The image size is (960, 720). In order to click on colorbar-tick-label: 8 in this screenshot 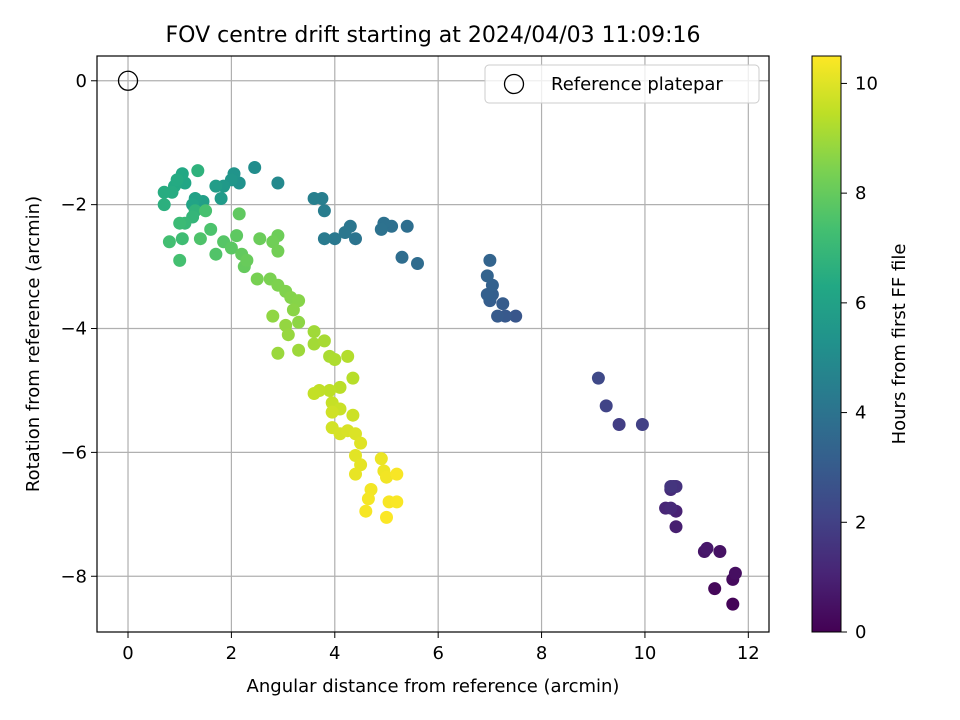, I will do `click(860, 193)`.